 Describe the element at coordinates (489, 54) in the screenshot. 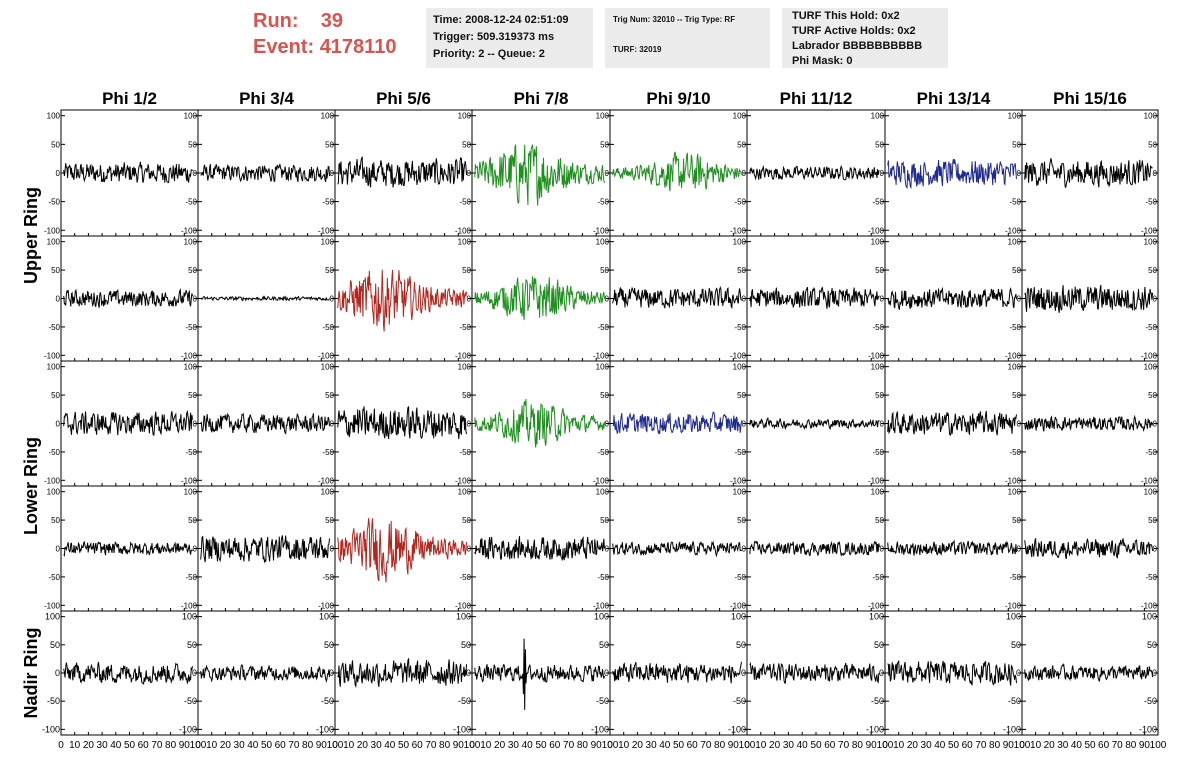

I see `priority-line: Priority: 2 -- Queue: 2` at that location.